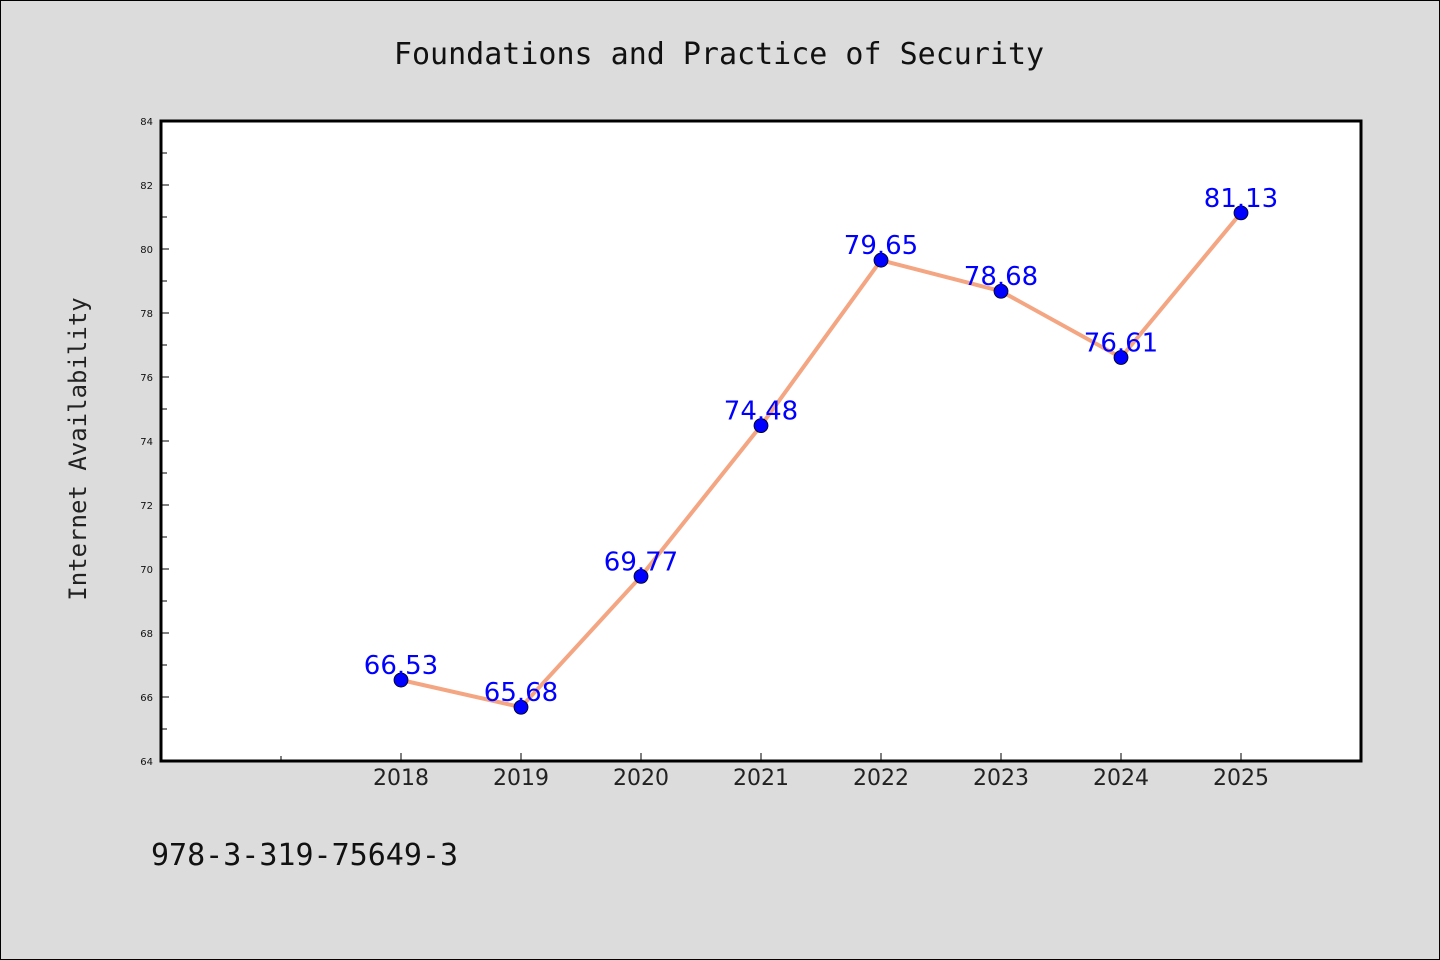  Describe the element at coordinates (761, 412) in the screenshot. I see `data-label: 74.48` at that location.